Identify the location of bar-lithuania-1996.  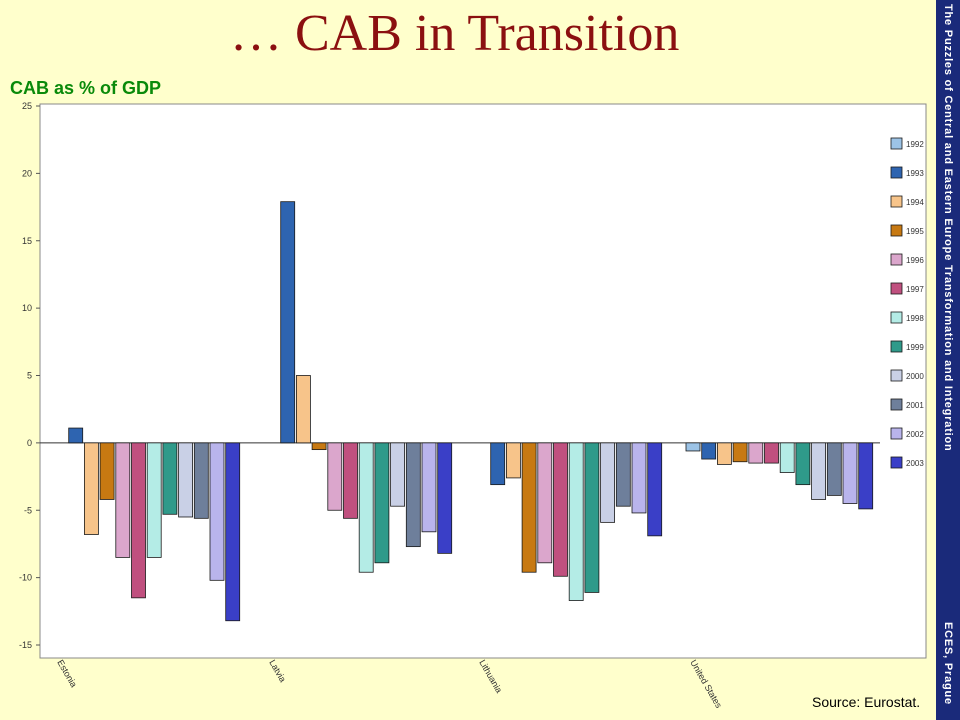
(545, 503).